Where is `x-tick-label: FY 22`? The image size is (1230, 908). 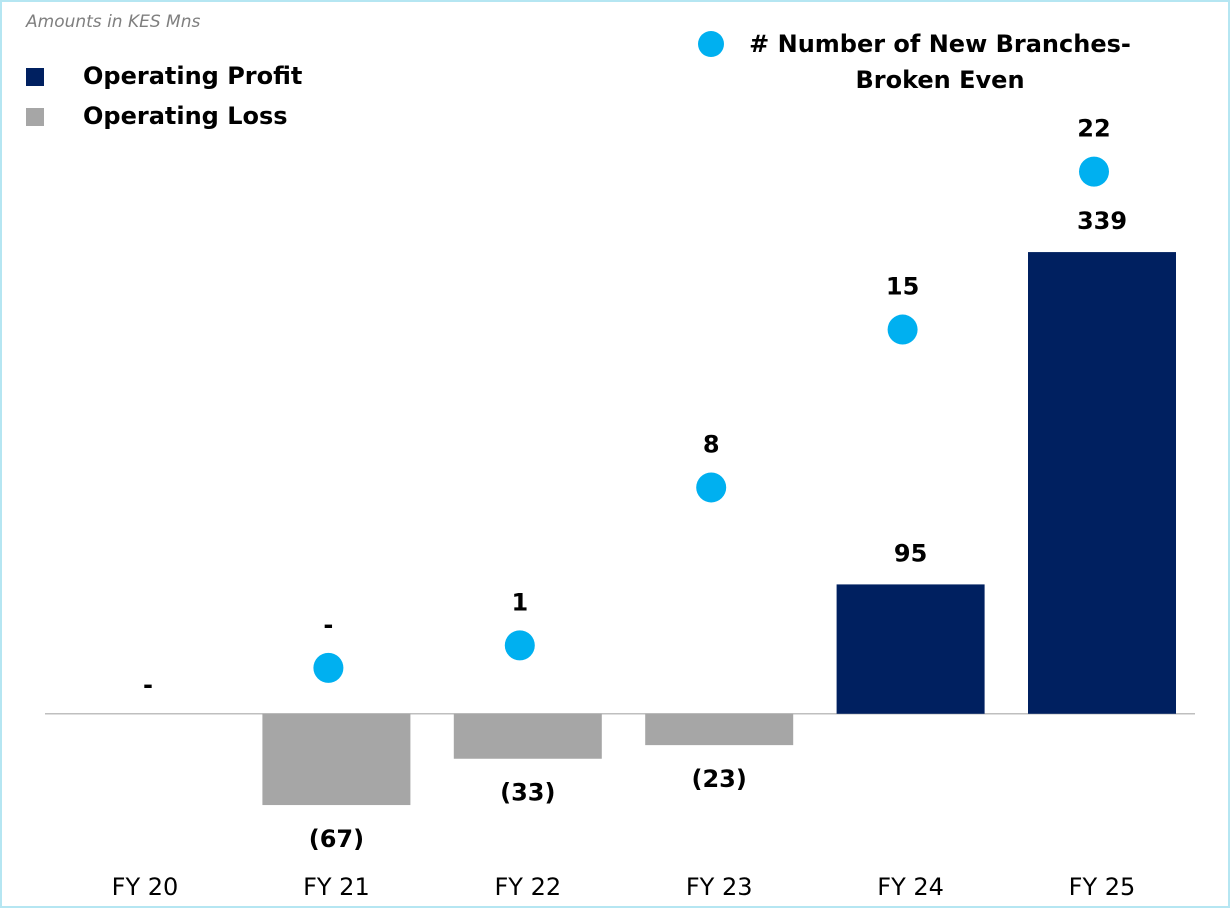
x-tick-label: FY 22 is located at coordinates (527, 887).